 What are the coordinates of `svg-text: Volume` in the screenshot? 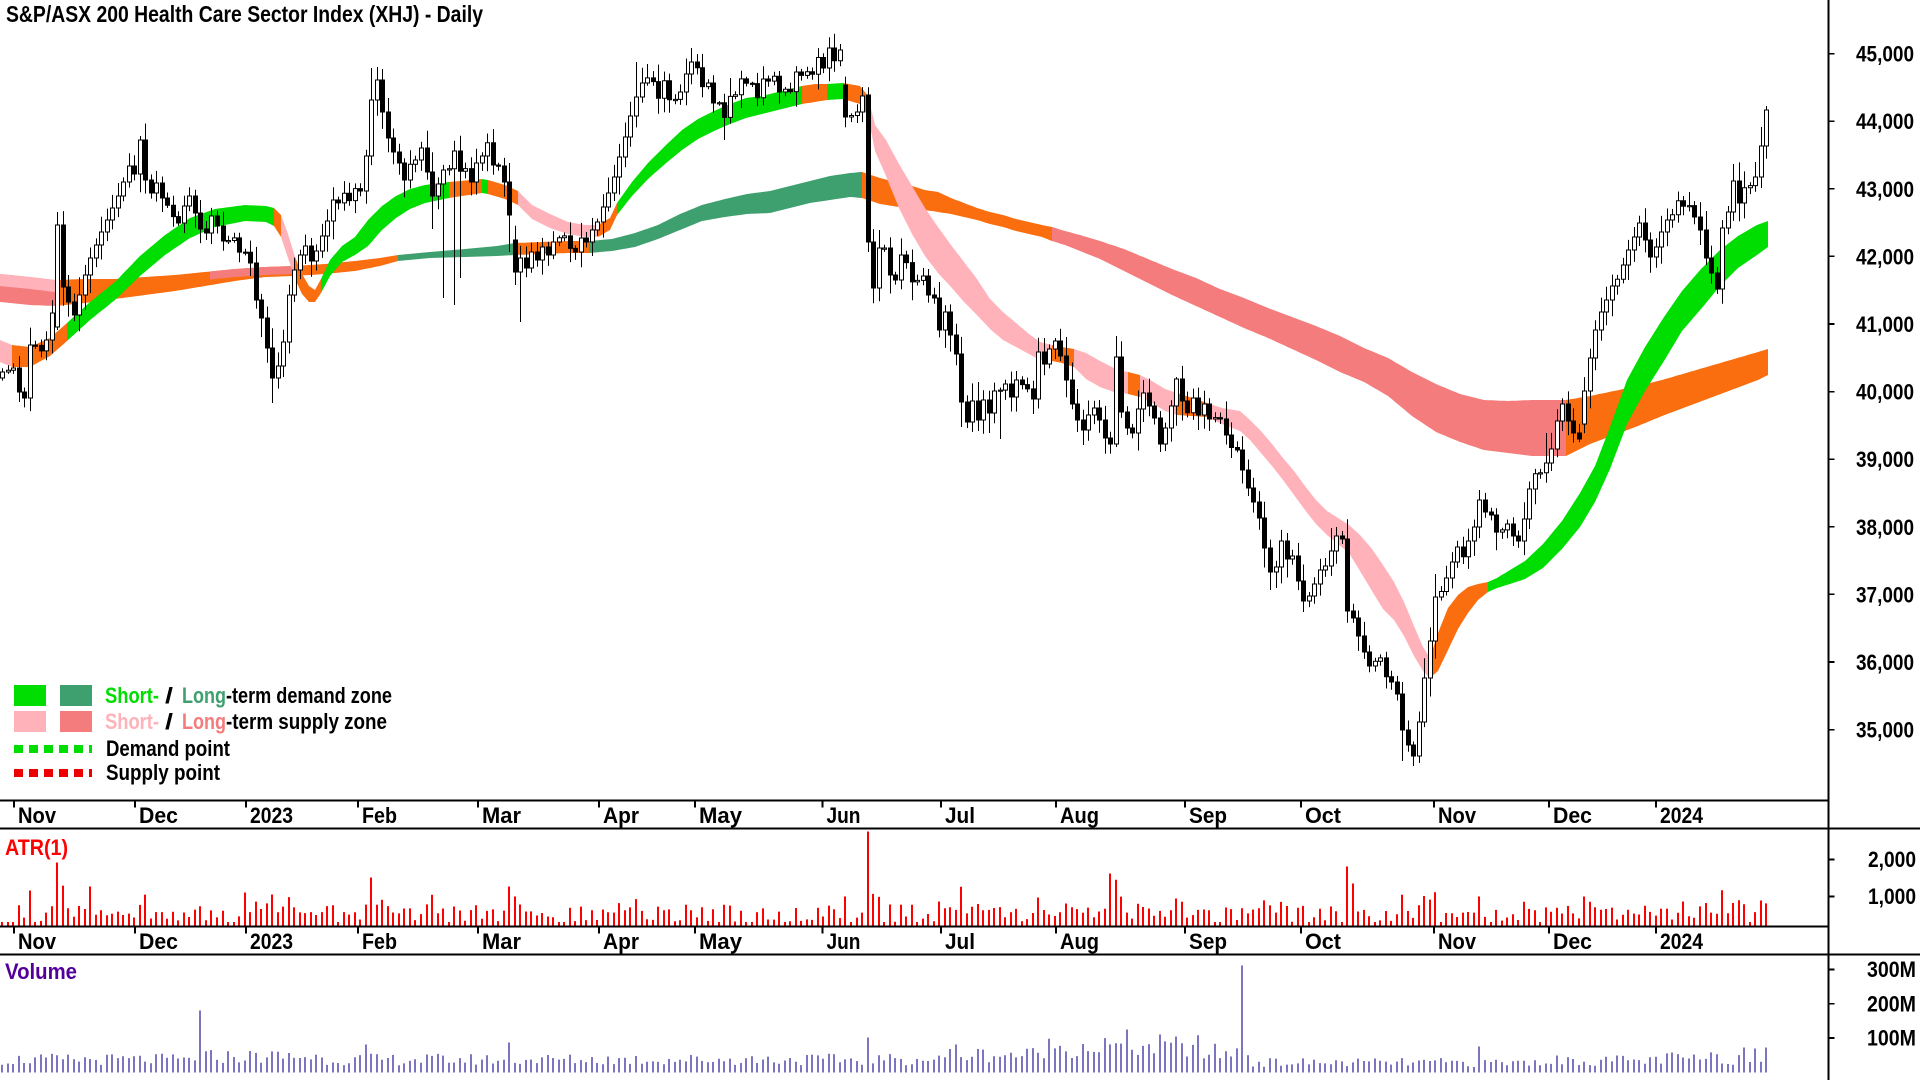 It's located at (41, 971).